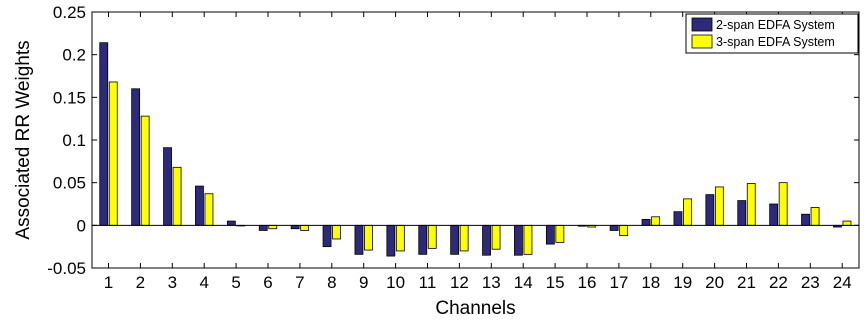  Describe the element at coordinates (74, 140) in the screenshot. I see `y-tick-label: 0.1` at that location.